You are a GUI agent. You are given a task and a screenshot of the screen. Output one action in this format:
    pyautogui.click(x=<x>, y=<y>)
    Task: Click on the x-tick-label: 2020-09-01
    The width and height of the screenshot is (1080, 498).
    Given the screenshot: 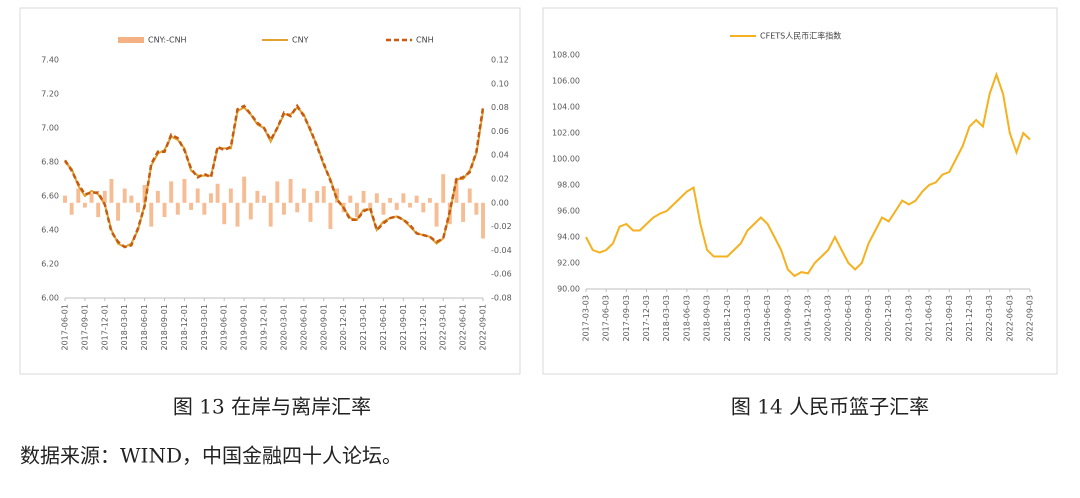 What is the action you would take?
    pyautogui.click(x=323, y=327)
    